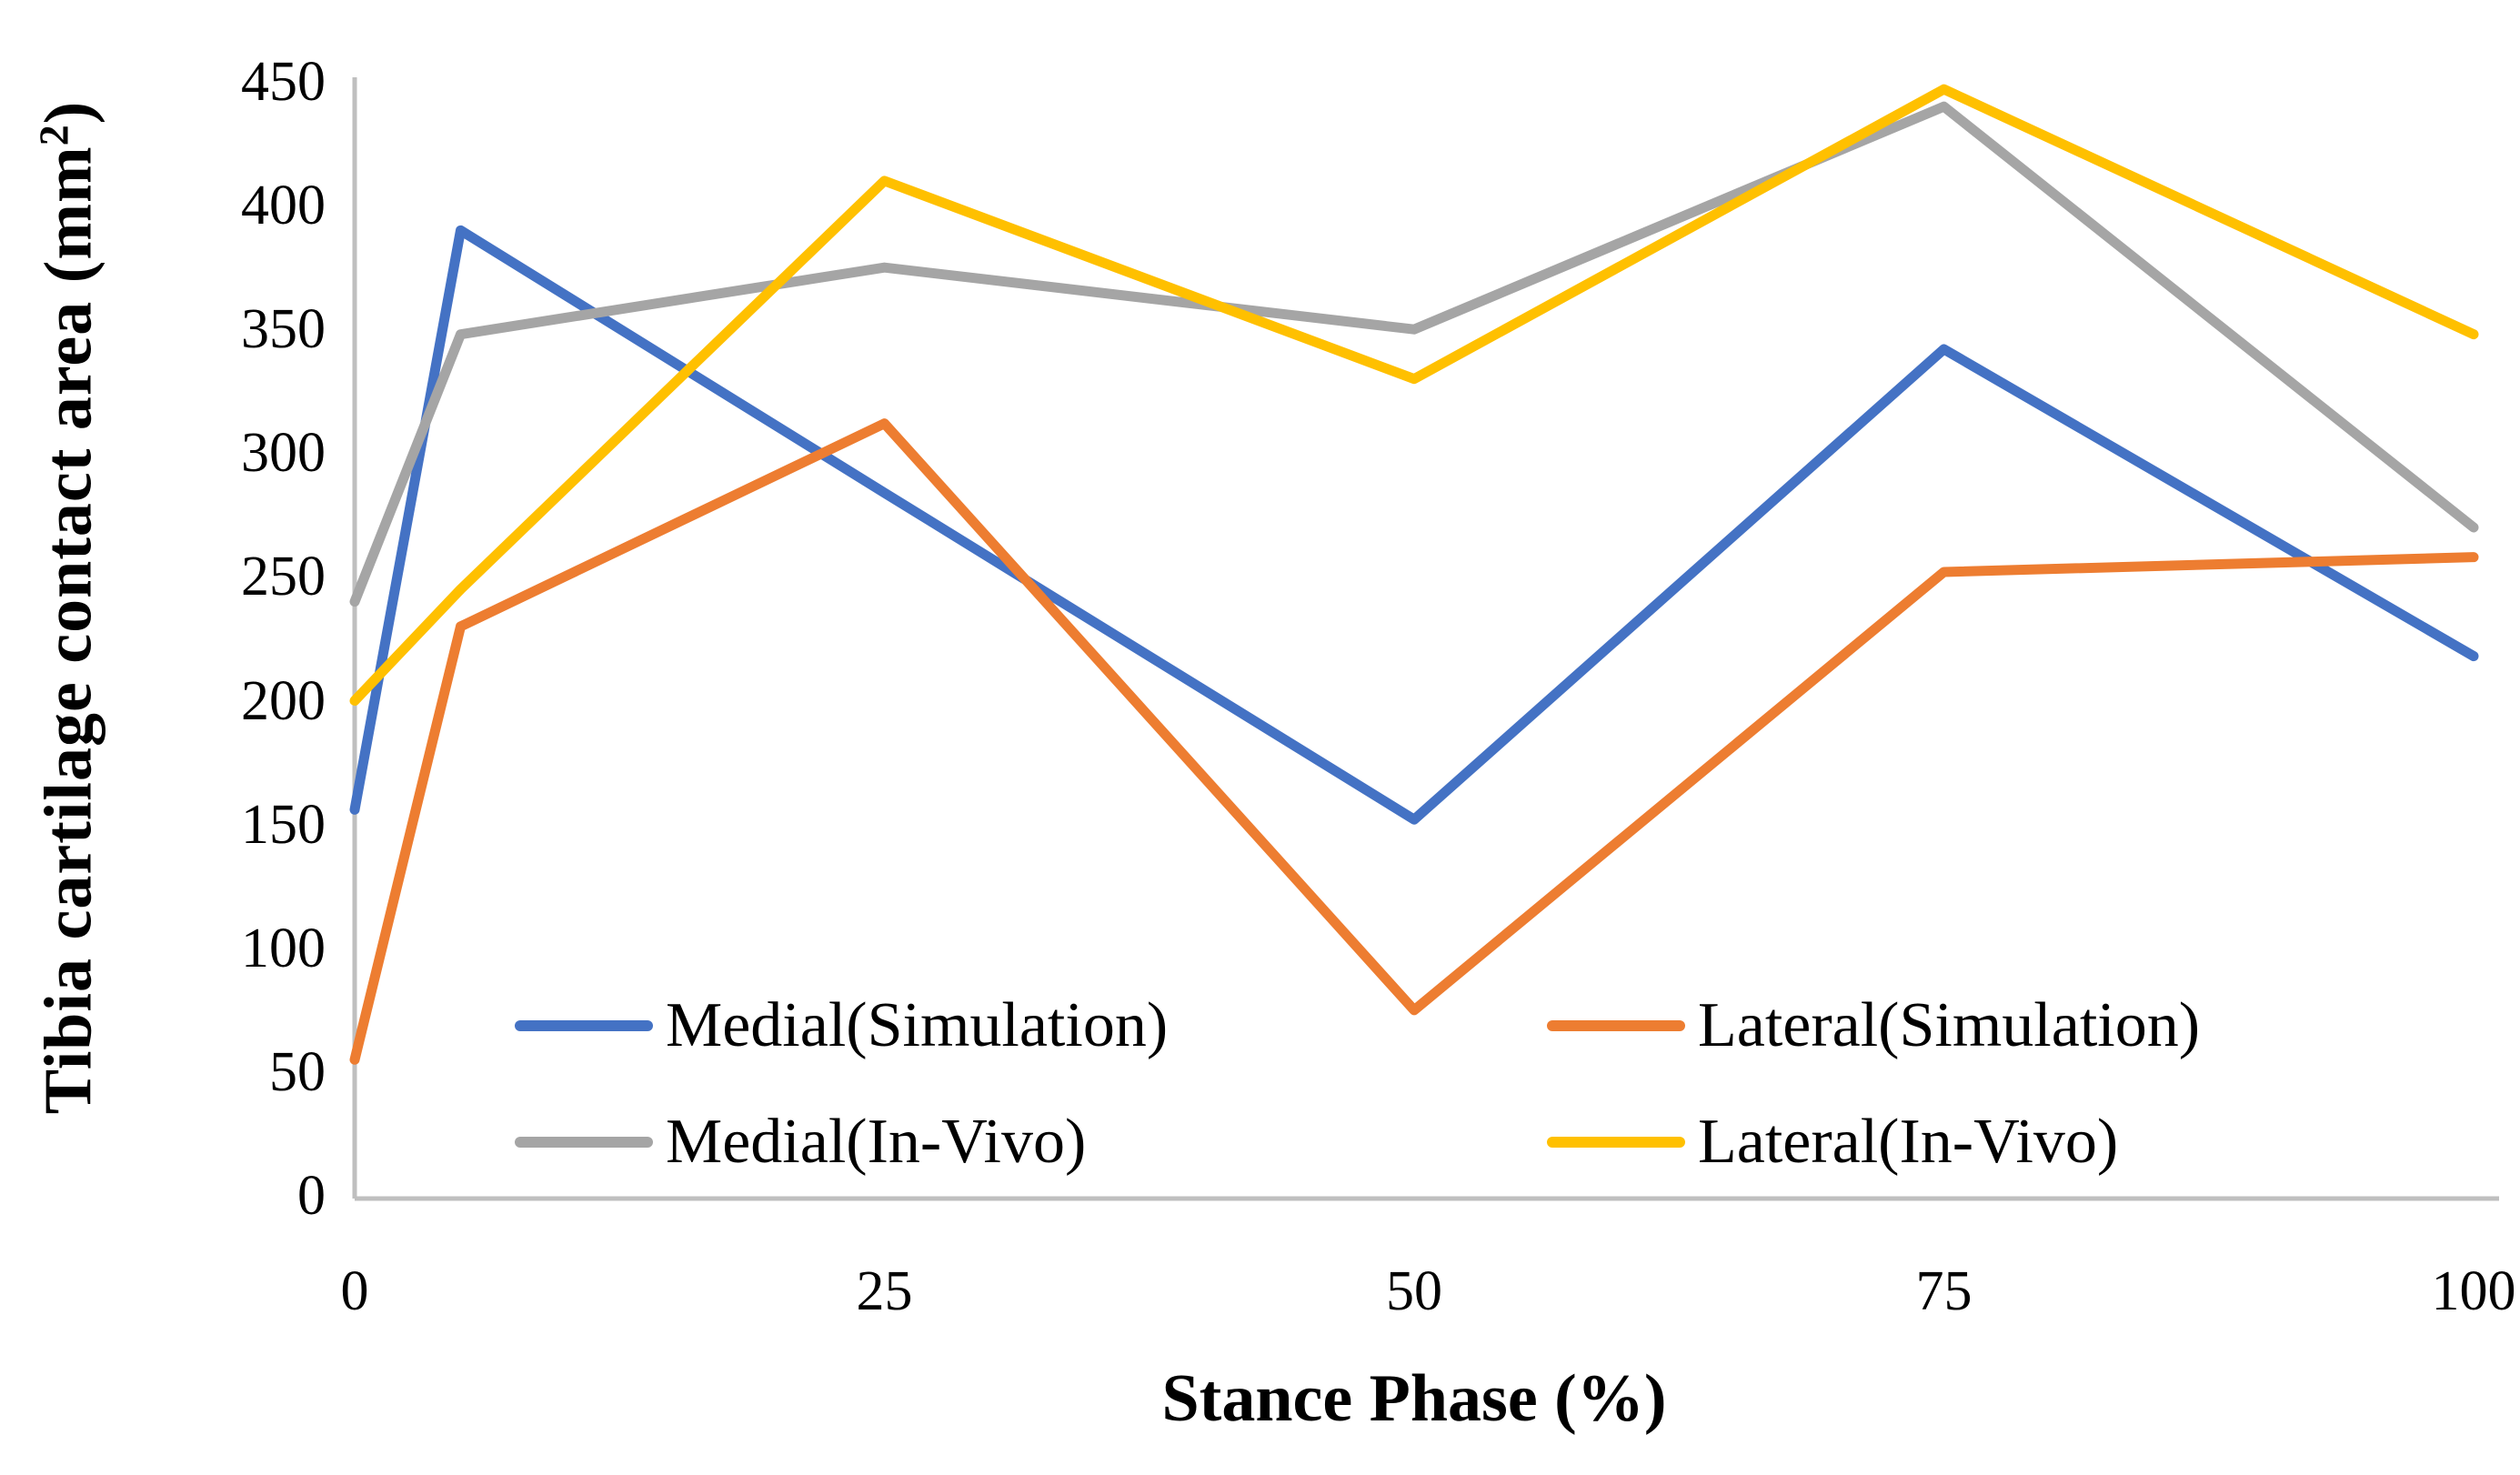 The width and height of the screenshot is (2520, 1475). Describe the element at coordinates (54, 135) in the screenshot. I see `y-axis-title-superscript: 2` at that location.